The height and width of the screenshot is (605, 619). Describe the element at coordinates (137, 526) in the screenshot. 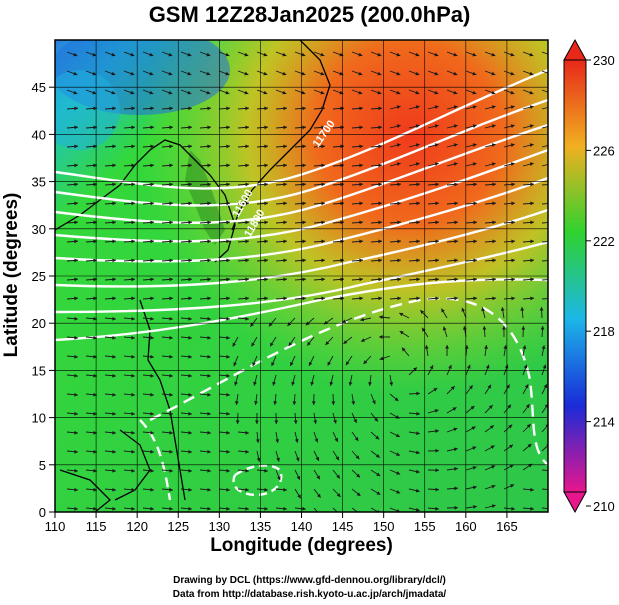

I see `x-tick-label: 120` at that location.